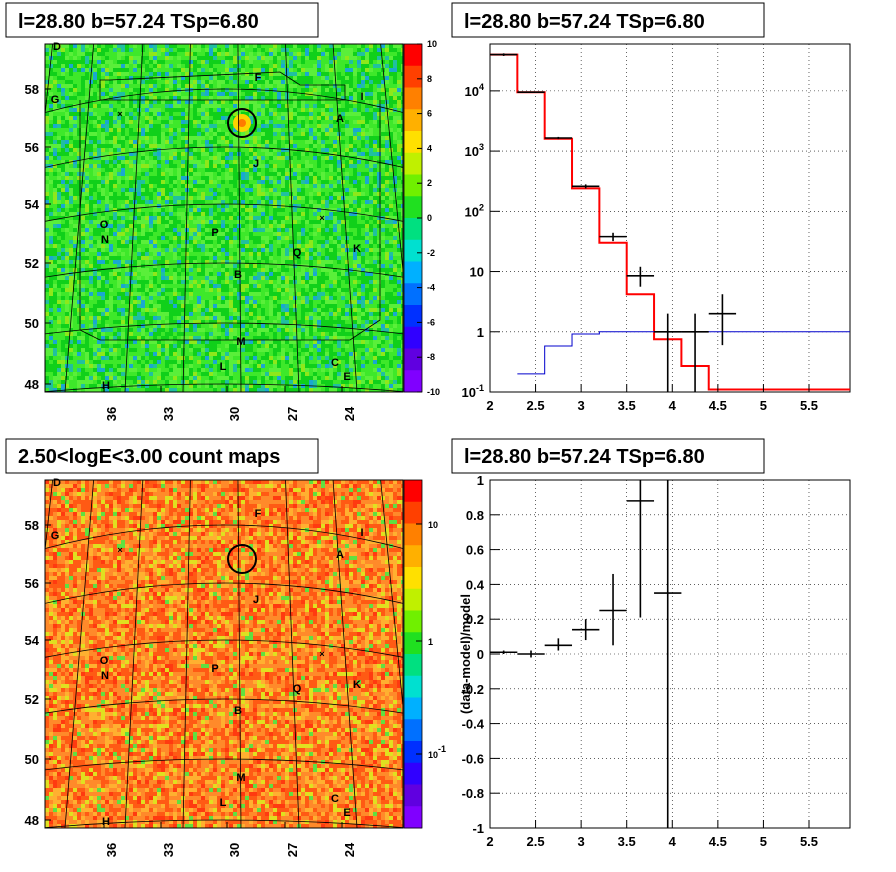 The image size is (896, 872). I want to click on tl-hotspot-core, so click(242, 123).